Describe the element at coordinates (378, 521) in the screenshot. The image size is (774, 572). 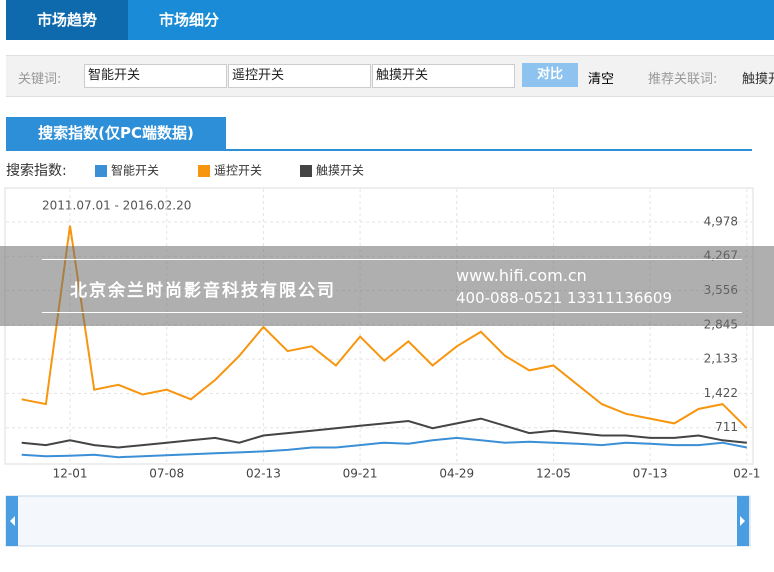
I see `timeline-scroller` at that location.